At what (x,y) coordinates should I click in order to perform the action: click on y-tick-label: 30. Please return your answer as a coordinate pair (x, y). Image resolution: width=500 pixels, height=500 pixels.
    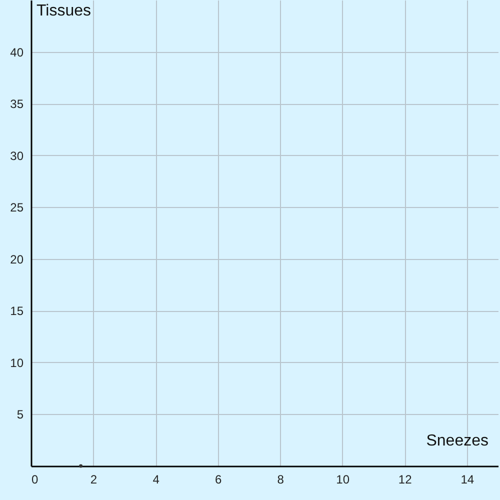
    Looking at the image, I should click on (17, 155).